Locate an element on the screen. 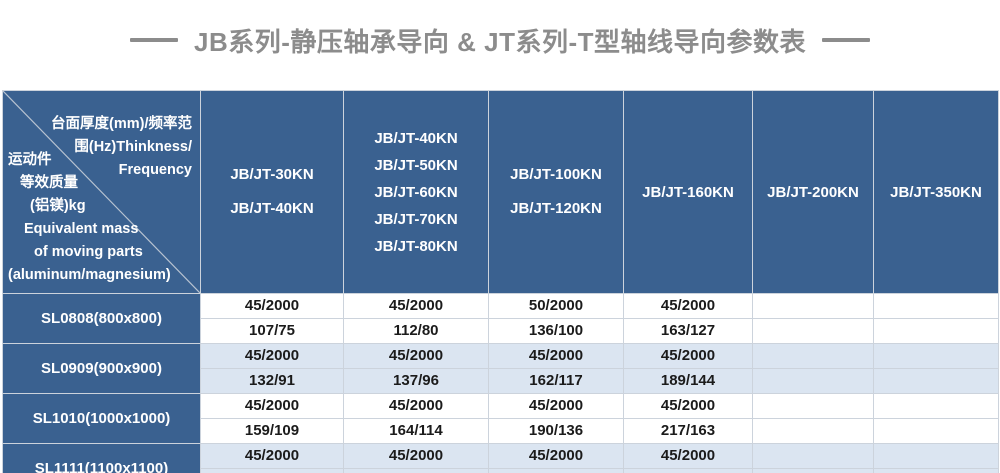 The image size is (1000, 473). column-header-line: JB/JT-30KN is located at coordinates (272, 174).